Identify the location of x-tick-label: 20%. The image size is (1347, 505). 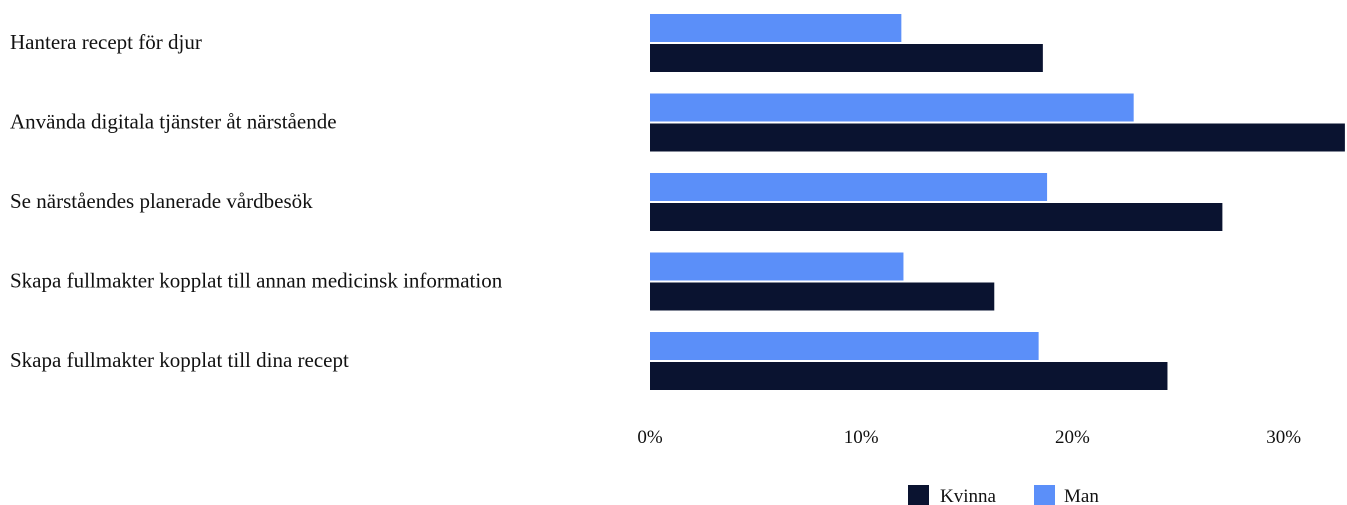
(1072, 437).